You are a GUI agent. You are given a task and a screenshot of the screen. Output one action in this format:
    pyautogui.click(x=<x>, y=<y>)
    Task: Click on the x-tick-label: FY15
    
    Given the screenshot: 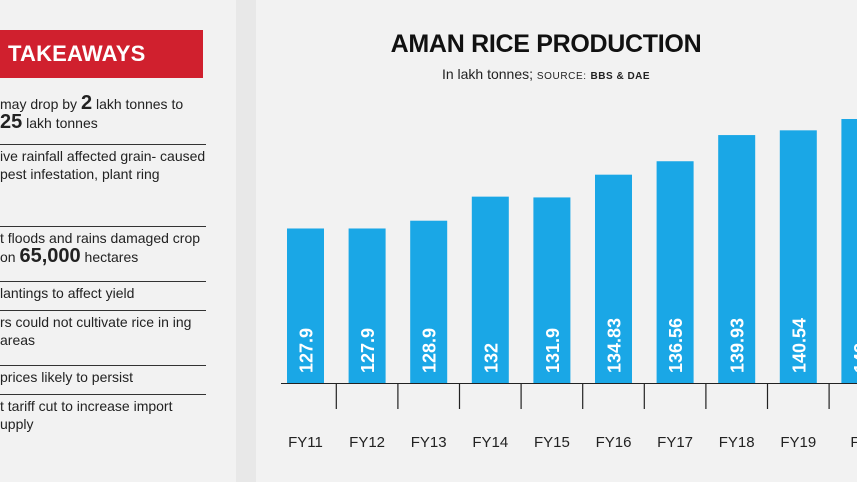 What is the action you would take?
    pyautogui.click(x=552, y=442)
    